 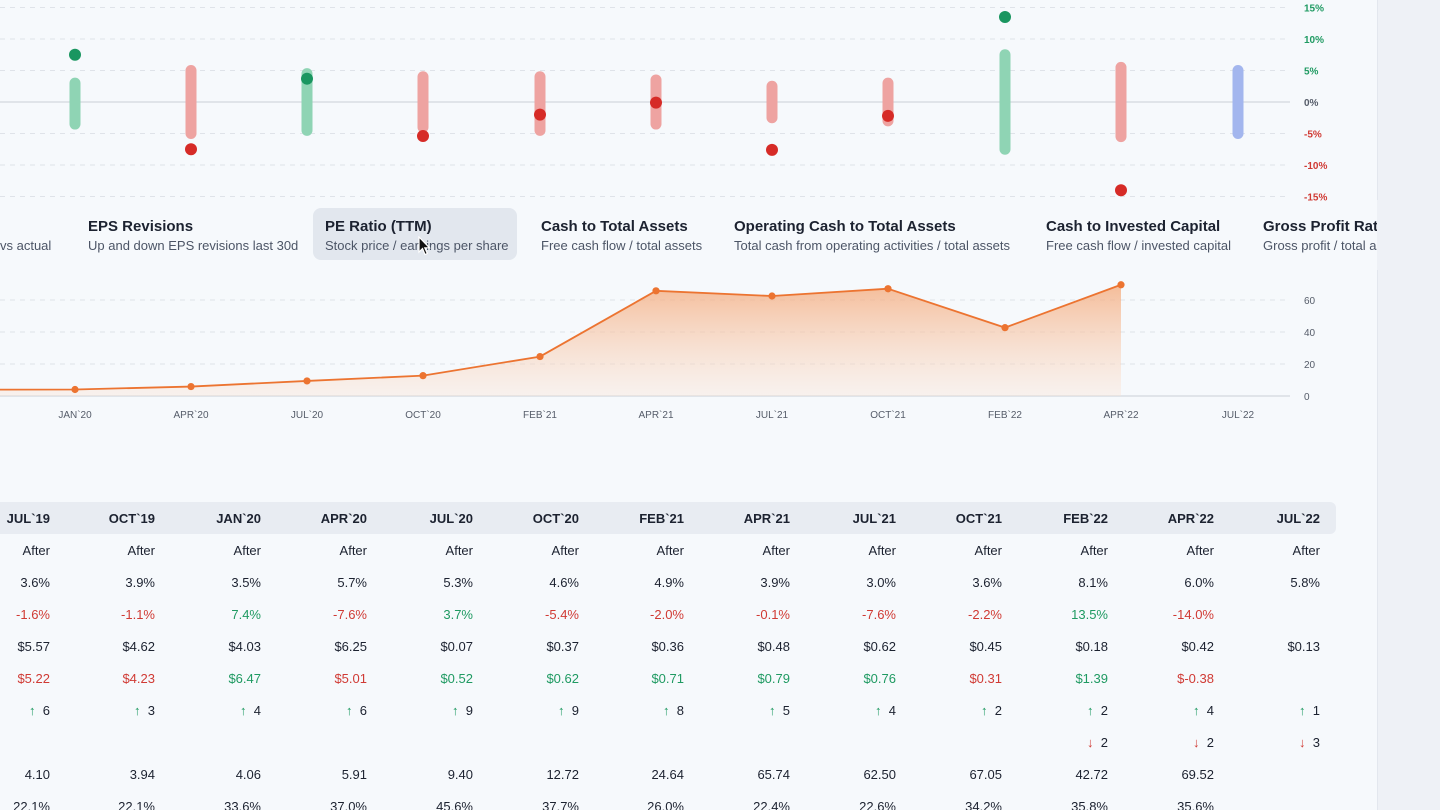 What do you see at coordinates (985, 646) in the screenshot?
I see `table-cell: $0.45` at bounding box center [985, 646].